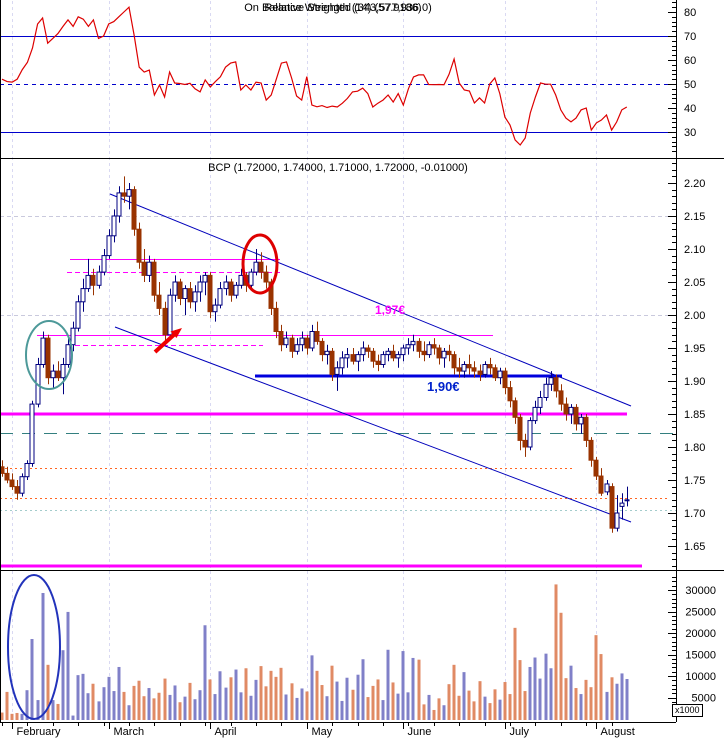 Image resolution: width=724 pixels, height=739 pixels. Describe the element at coordinates (694, 250) in the screenshot. I see `price-axis-label: 2.10` at that location.